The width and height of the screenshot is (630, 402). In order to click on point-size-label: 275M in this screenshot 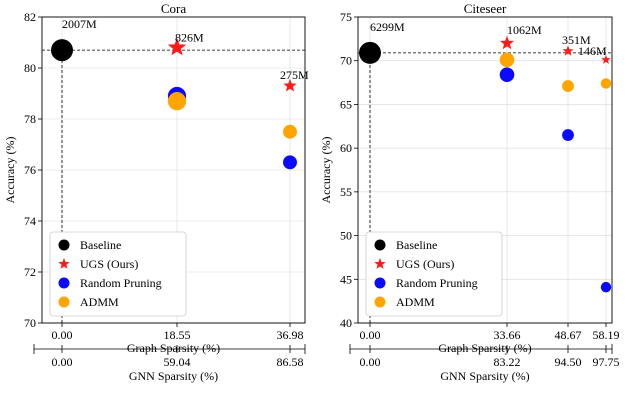, I will do `click(294, 75)`.